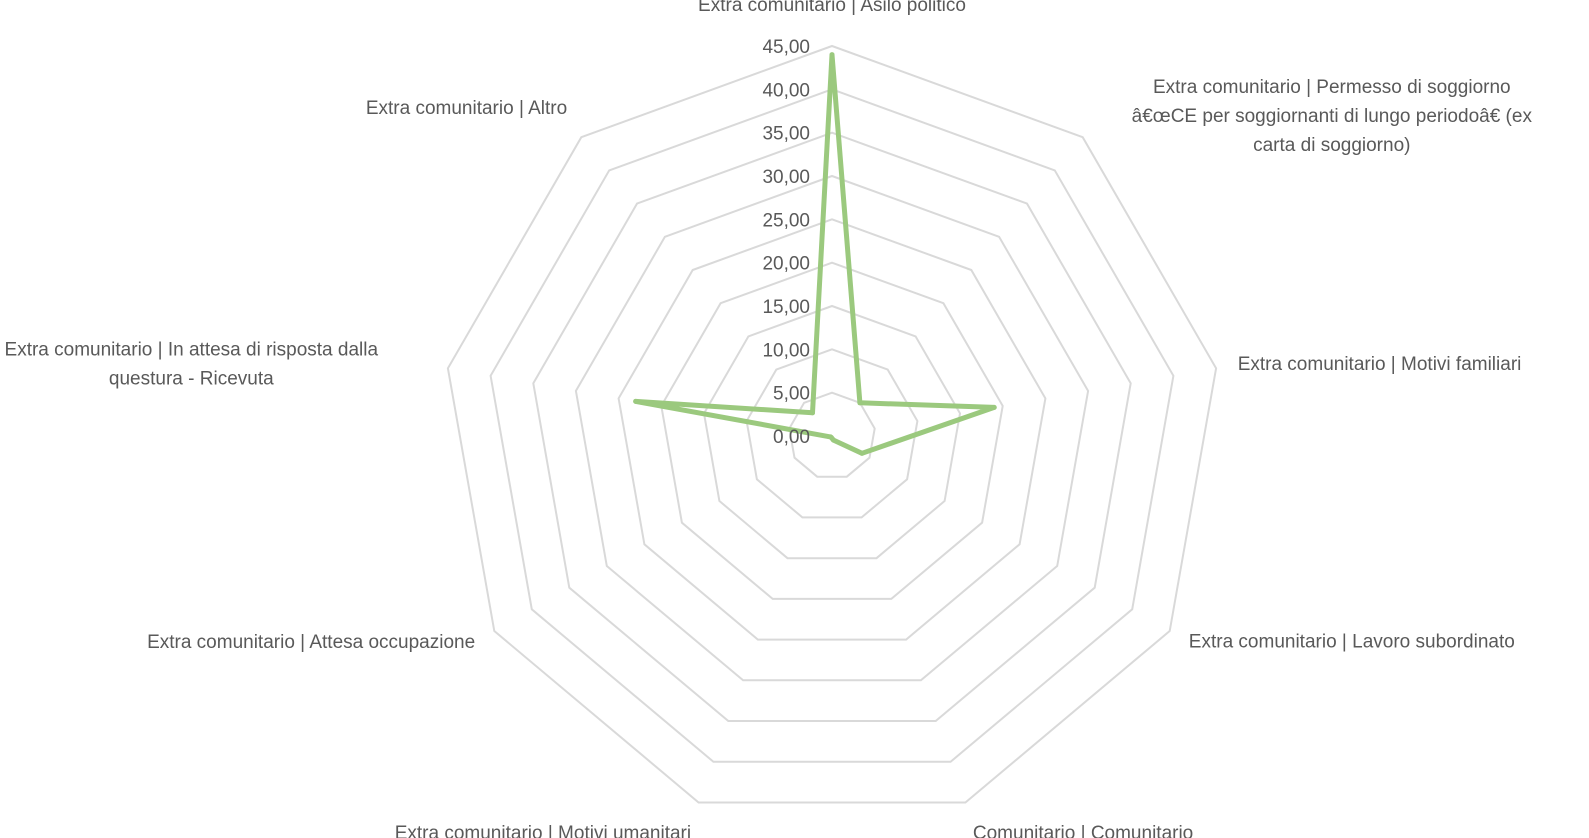  I want to click on category-label: Extra comunitario | Motivi familiari, so click(1380, 364).